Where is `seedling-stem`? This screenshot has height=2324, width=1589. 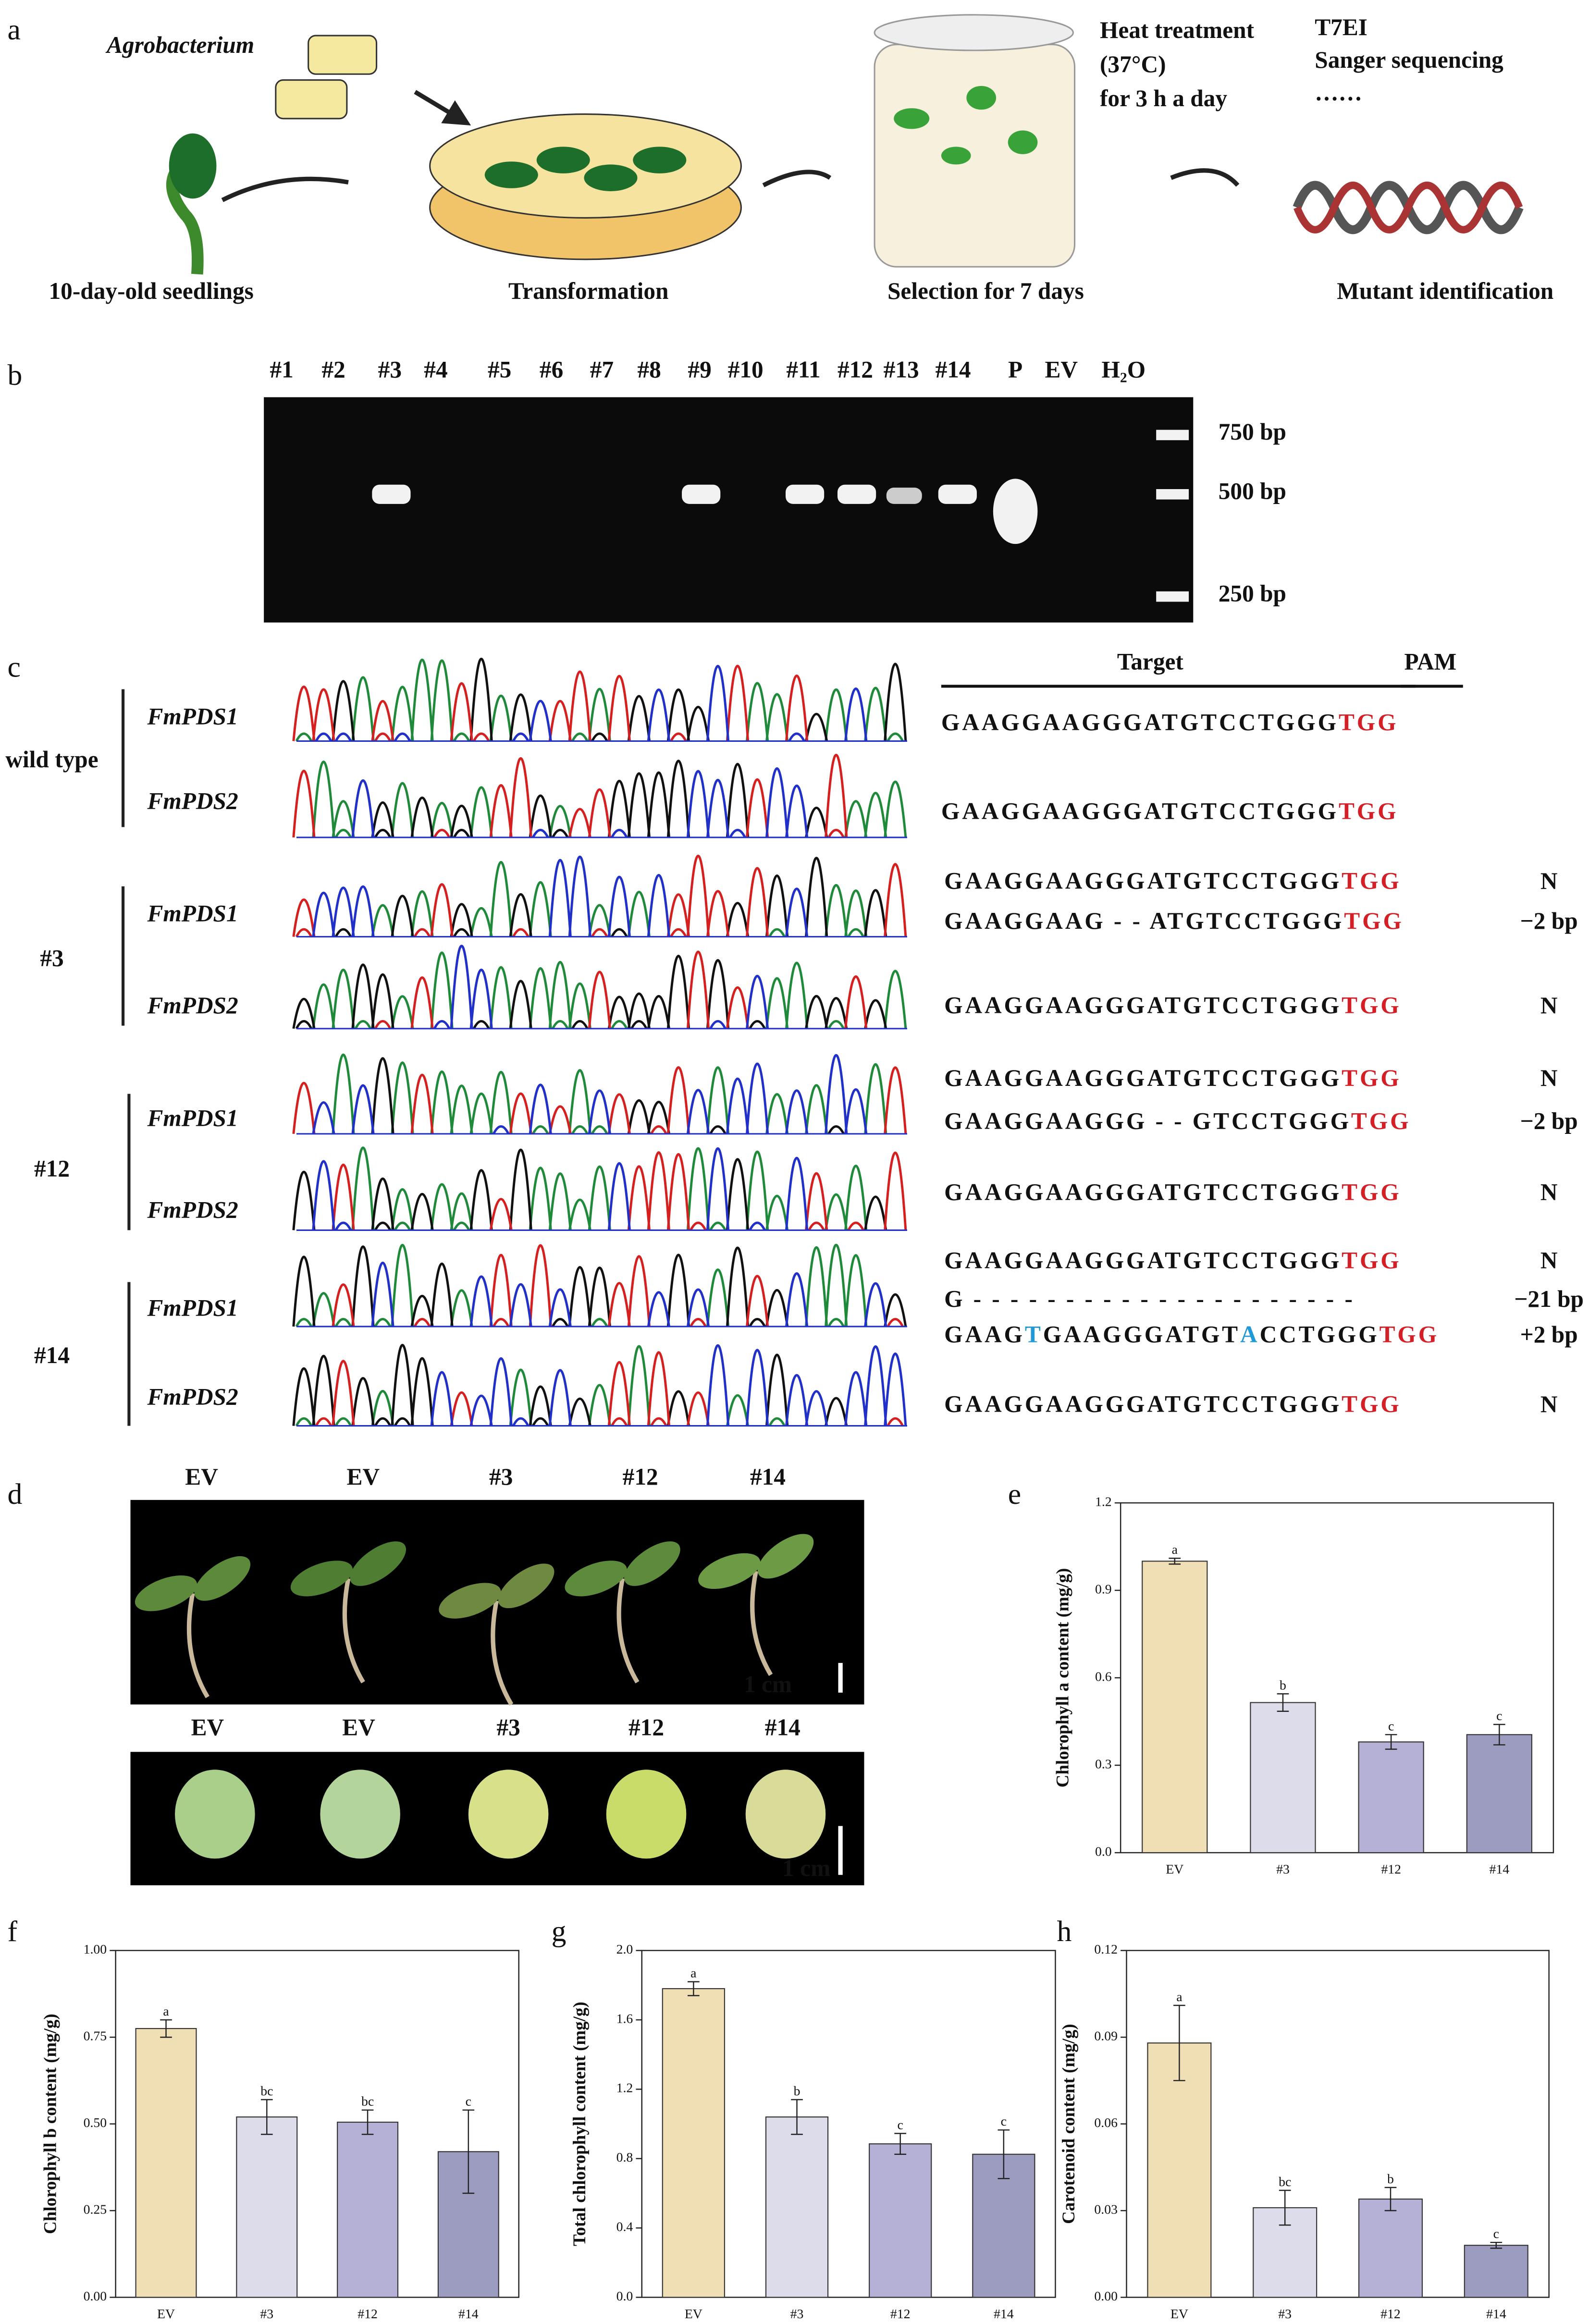 seedling-stem is located at coordinates (197, 1646).